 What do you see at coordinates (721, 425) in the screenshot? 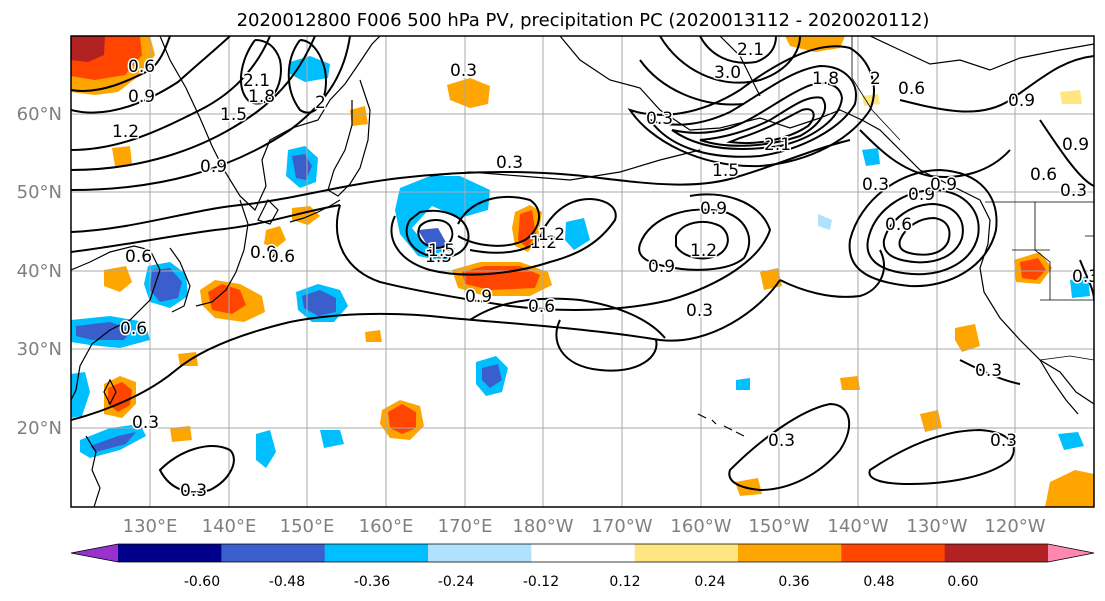
I see `coastline-hawaii` at bounding box center [721, 425].